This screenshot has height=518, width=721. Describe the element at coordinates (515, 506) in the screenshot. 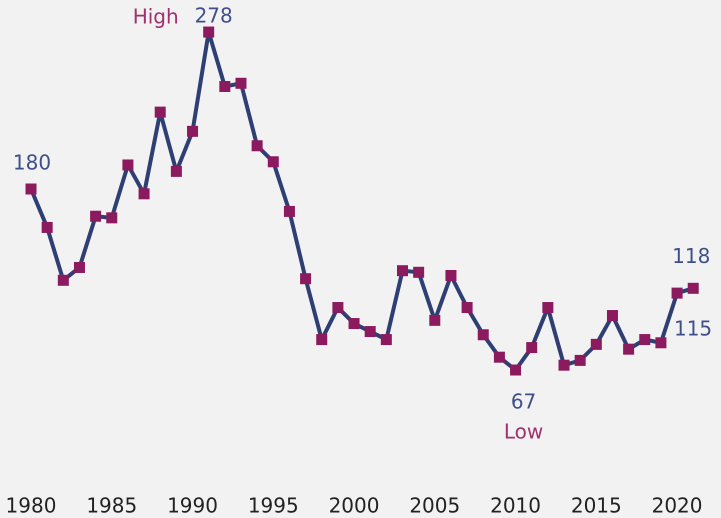

I see `x-tick-label: 2010` at that location.